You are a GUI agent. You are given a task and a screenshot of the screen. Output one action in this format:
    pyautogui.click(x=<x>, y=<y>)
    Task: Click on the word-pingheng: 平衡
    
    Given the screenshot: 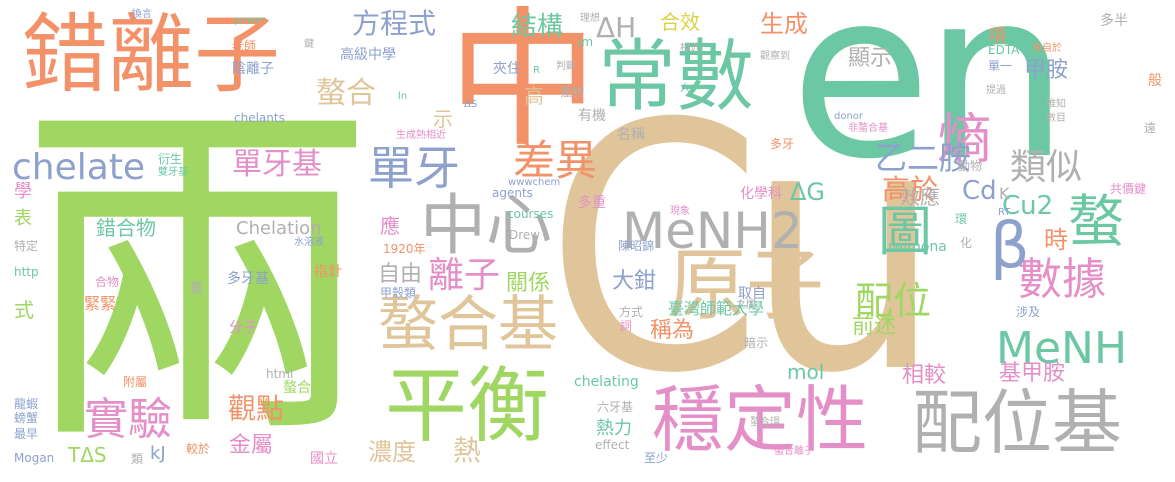 What is the action you would take?
    pyautogui.click(x=467, y=406)
    